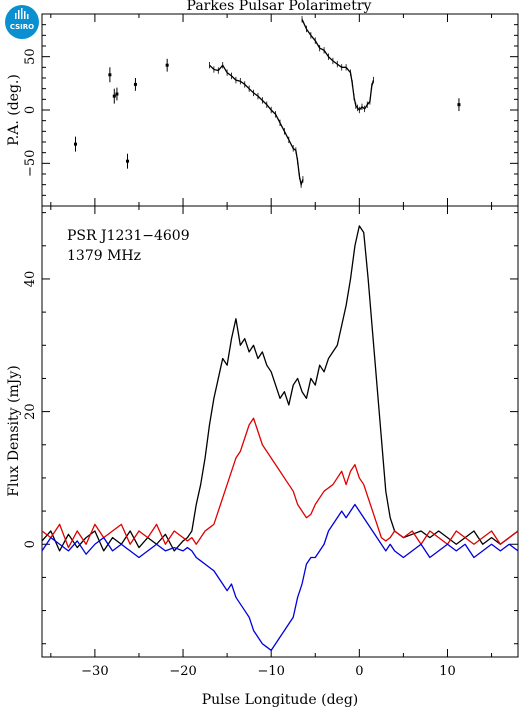 The width and height of the screenshot is (522, 710). Describe the element at coordinates (128, 236) in the screenshot. I see `psr-name-label: PSR J1231−4609` at that location.